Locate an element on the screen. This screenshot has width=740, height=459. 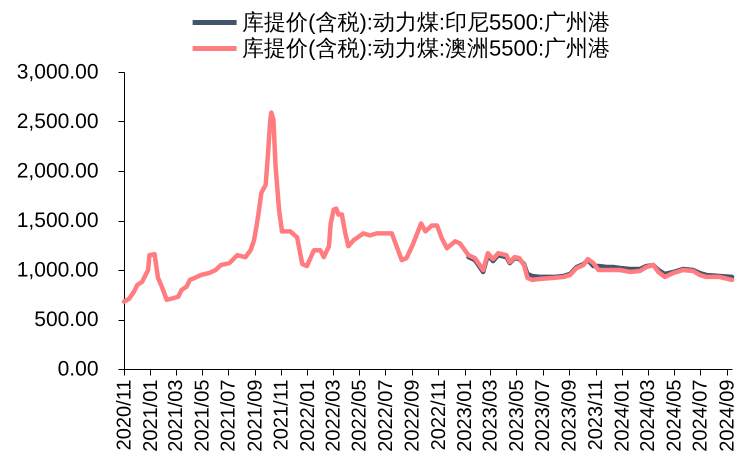
x-tick-label: 2021/05 is located at coordinates (202, 416).